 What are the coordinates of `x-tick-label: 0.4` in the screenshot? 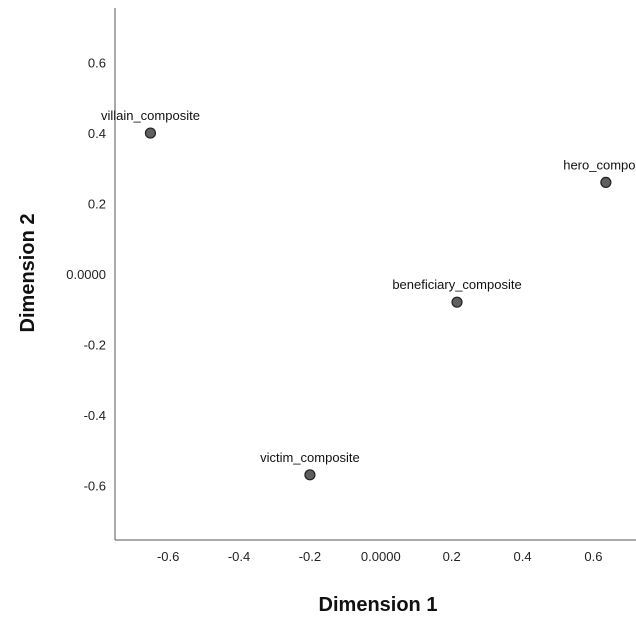 It's located at (523, 556).